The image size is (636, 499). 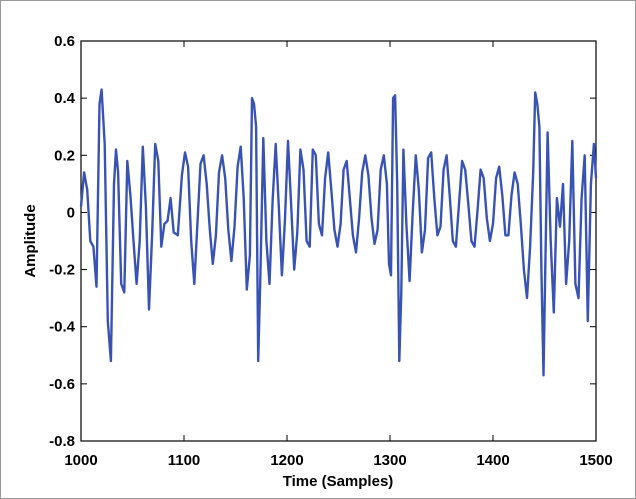 What do you see at coordinates (30, 240) in the screenshot?
I see `y-axis-title: Amplitude` at bounding box center [30, 240].